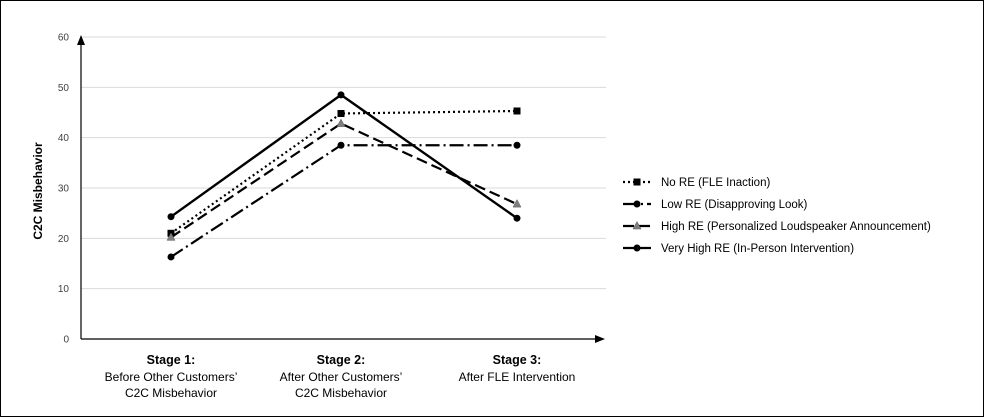 The width and height of the screenshot is (984, 417). What do you see at coordinates (66, 340) in the screenshot?
I see `y-tick-label: 0` at bounding box center [66, 340].